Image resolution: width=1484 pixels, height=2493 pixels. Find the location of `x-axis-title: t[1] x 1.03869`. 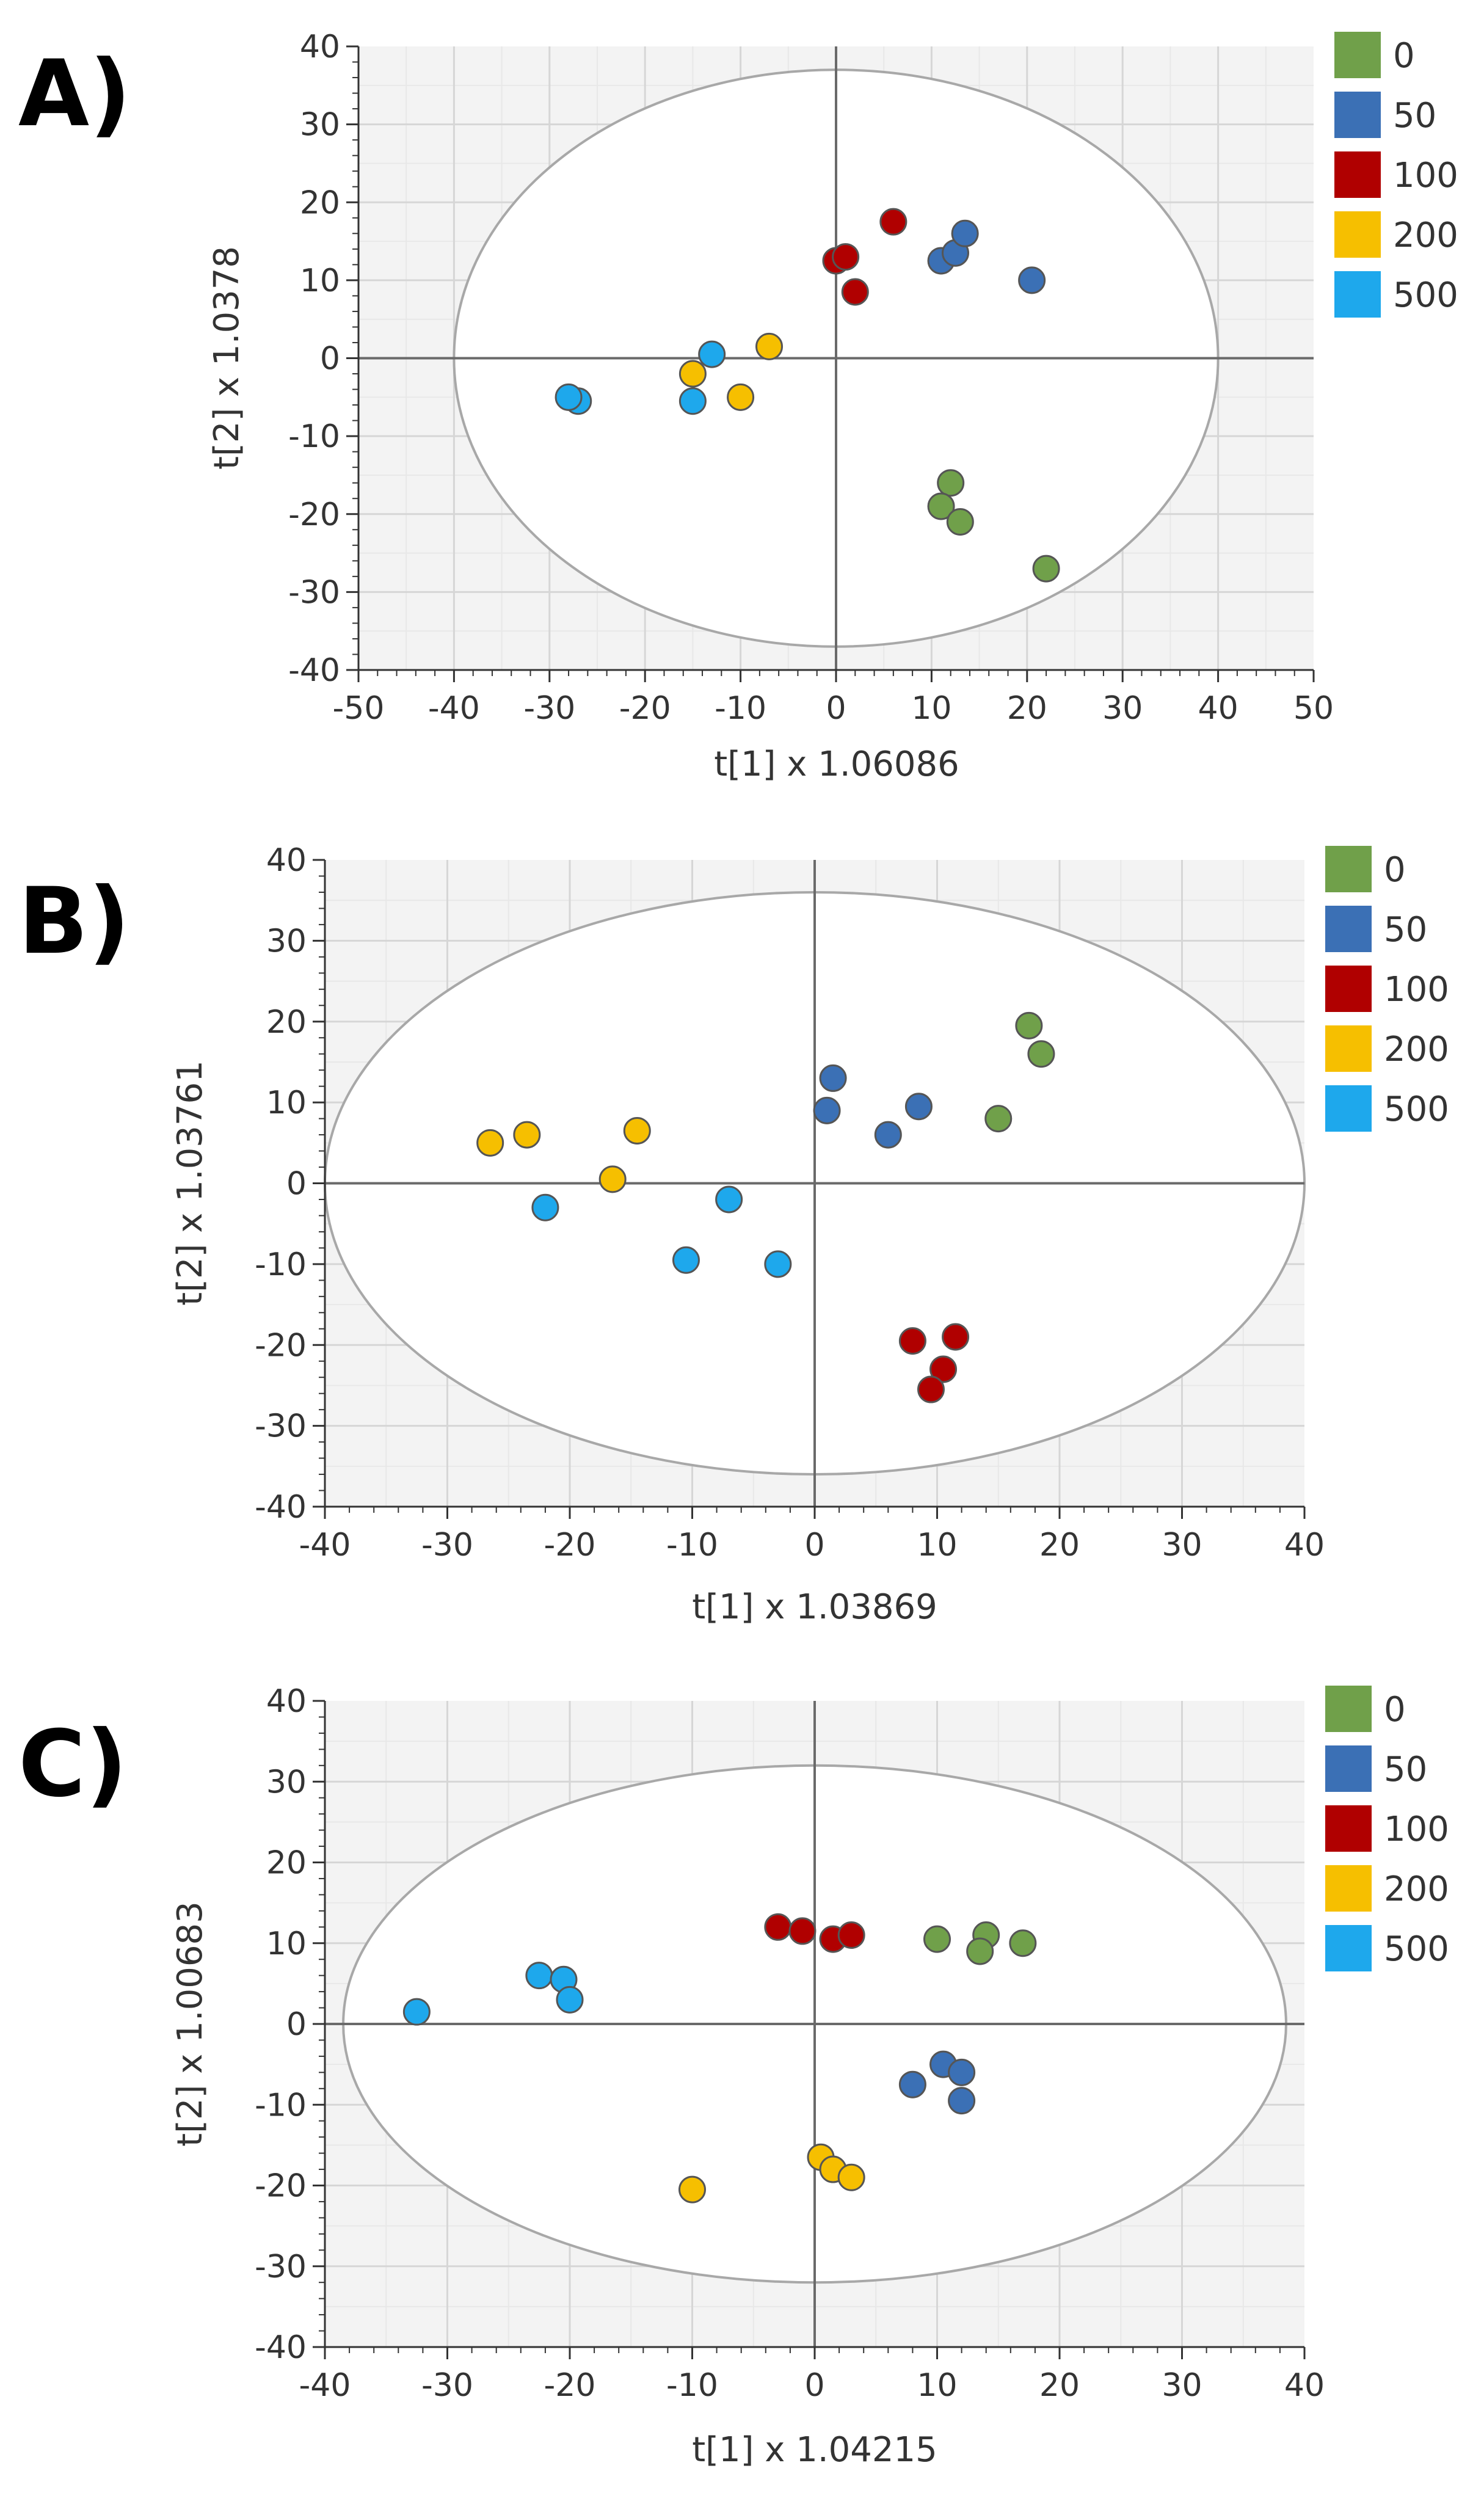

x-axis-title: t[1] x 1.03869 is located at coordinates (815, 1607).